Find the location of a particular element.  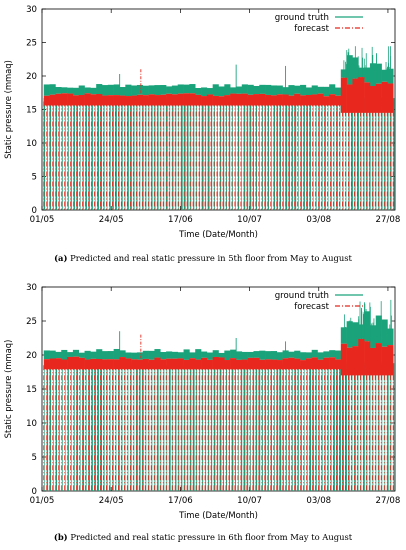

chart-b-xtick-label: 17/06 is located at coordinates (180, 501).